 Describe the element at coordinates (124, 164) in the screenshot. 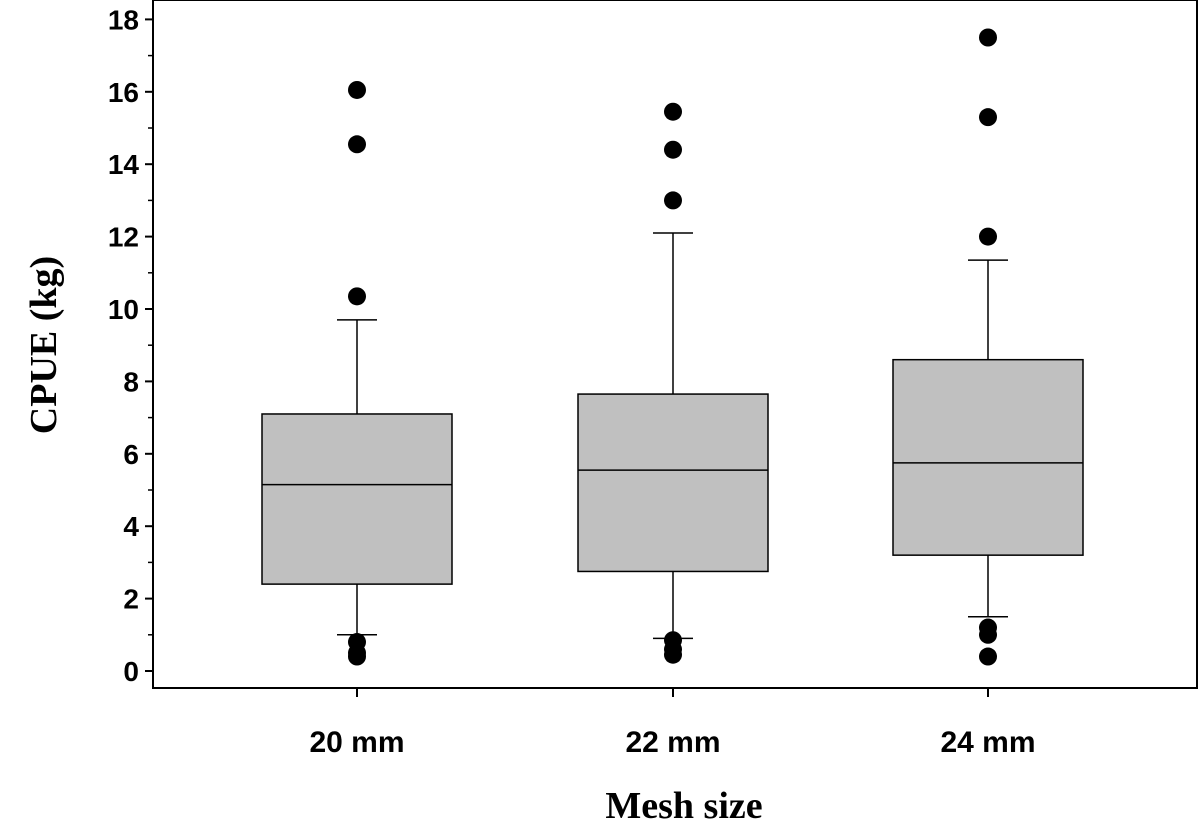

I see `y-tick-label: 14` at that location.